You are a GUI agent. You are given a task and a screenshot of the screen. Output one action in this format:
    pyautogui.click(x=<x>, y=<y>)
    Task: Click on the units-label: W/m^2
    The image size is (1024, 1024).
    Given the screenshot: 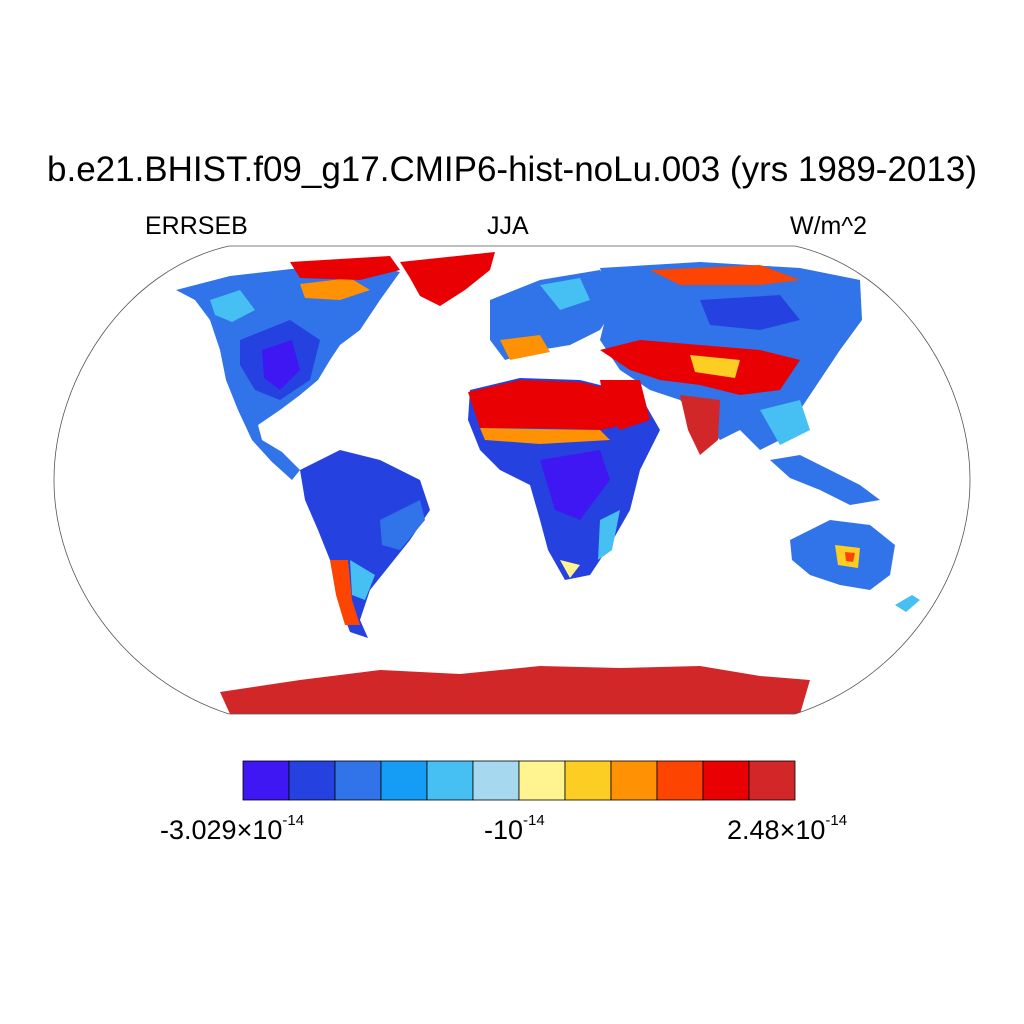 What is the action you would take?
    pyautogui.click(x=829, y=226)
    